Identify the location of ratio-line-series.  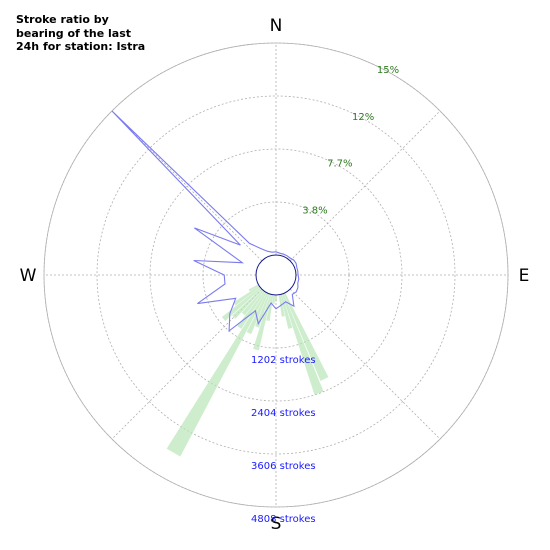
(205, 221).